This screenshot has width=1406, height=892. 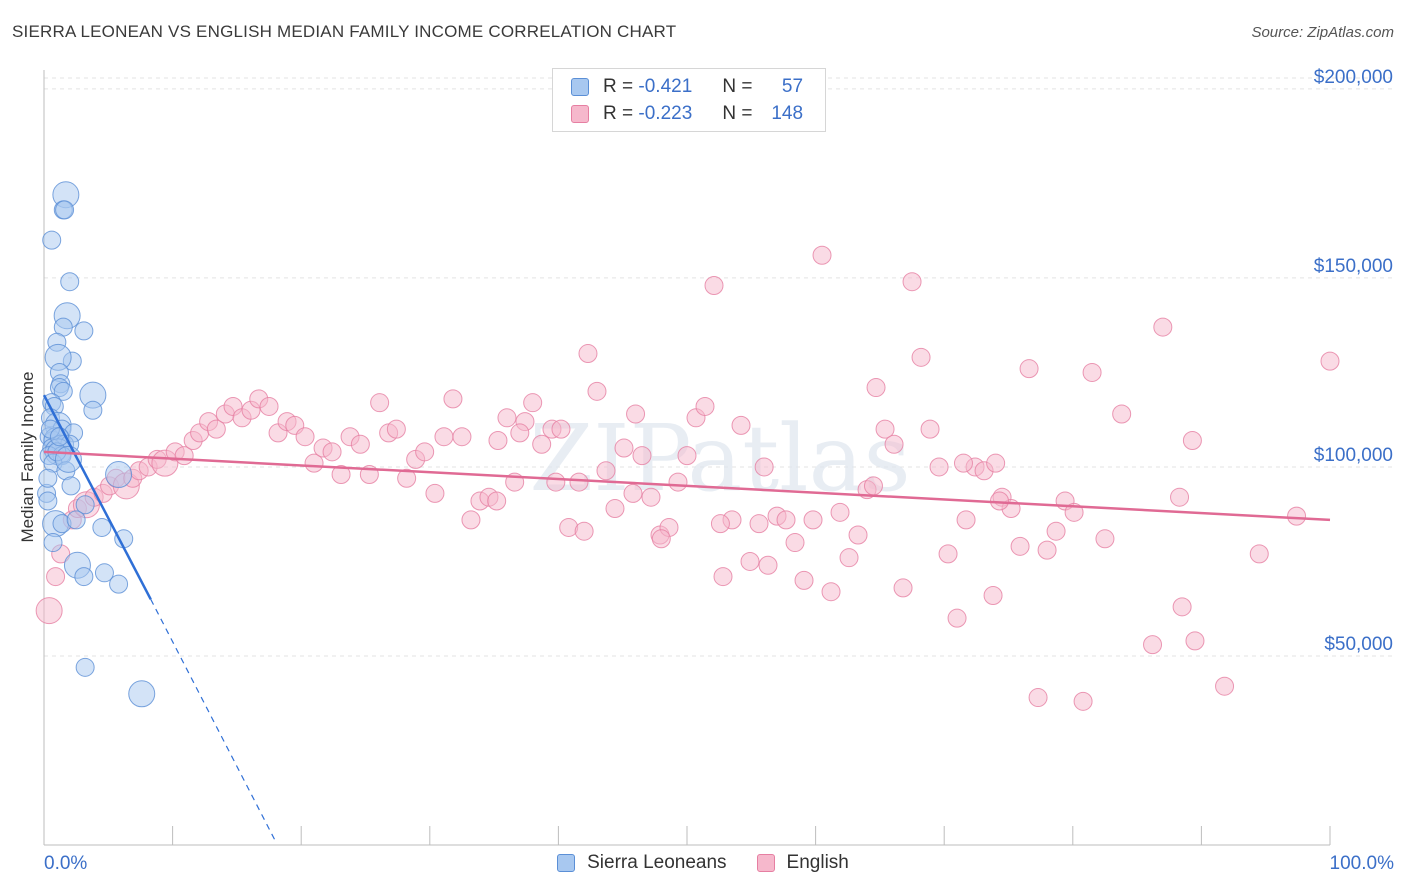 I want to click on english-trend-line, so click(x=687, y=486).